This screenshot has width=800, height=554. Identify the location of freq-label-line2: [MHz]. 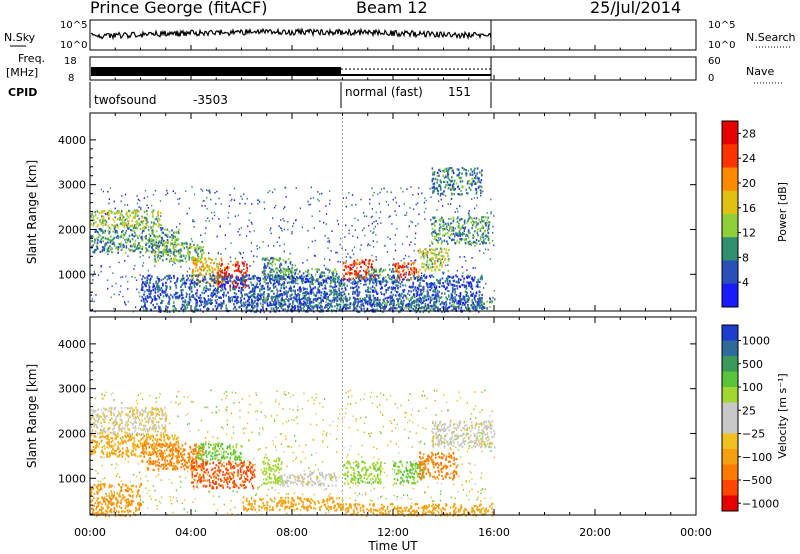
(22, 72).